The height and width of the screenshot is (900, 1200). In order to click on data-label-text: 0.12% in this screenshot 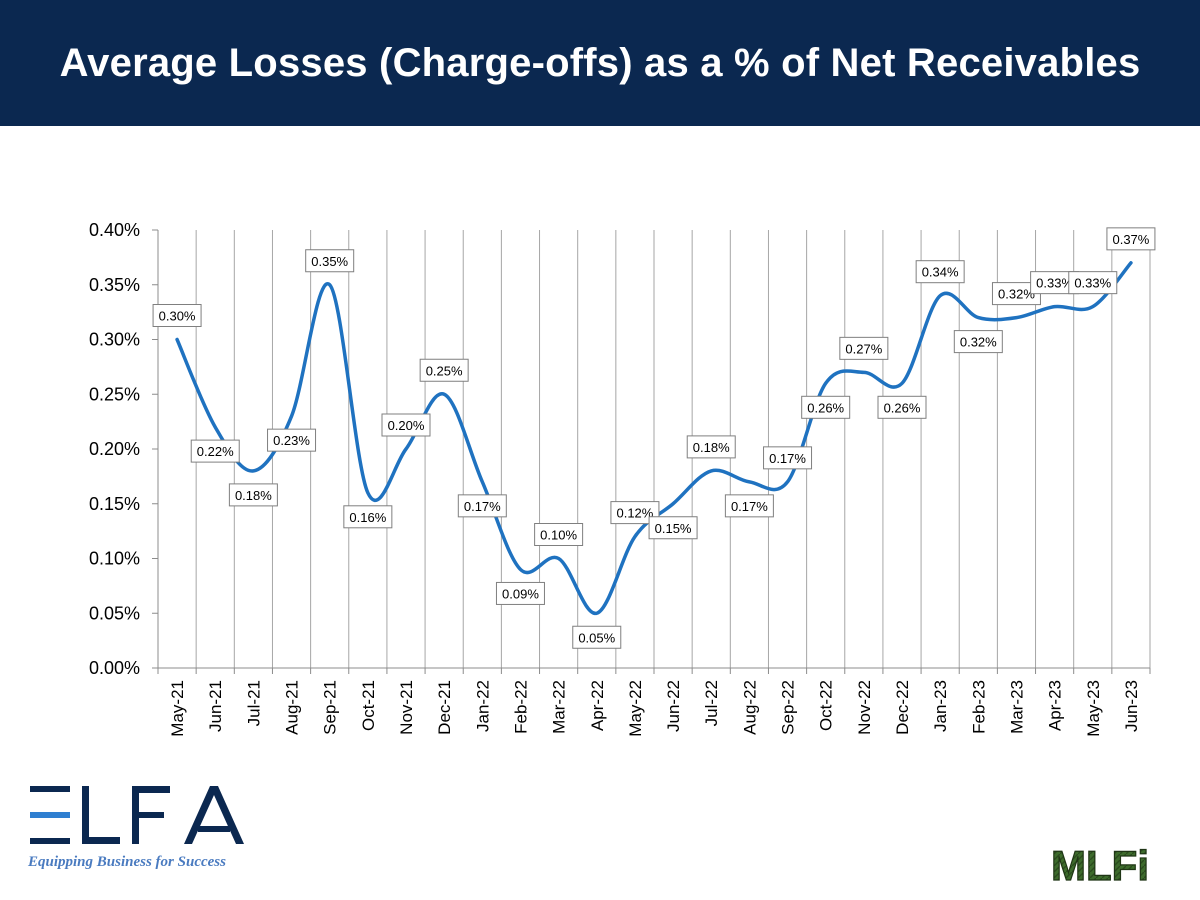, I will do `click(634, 513)`.